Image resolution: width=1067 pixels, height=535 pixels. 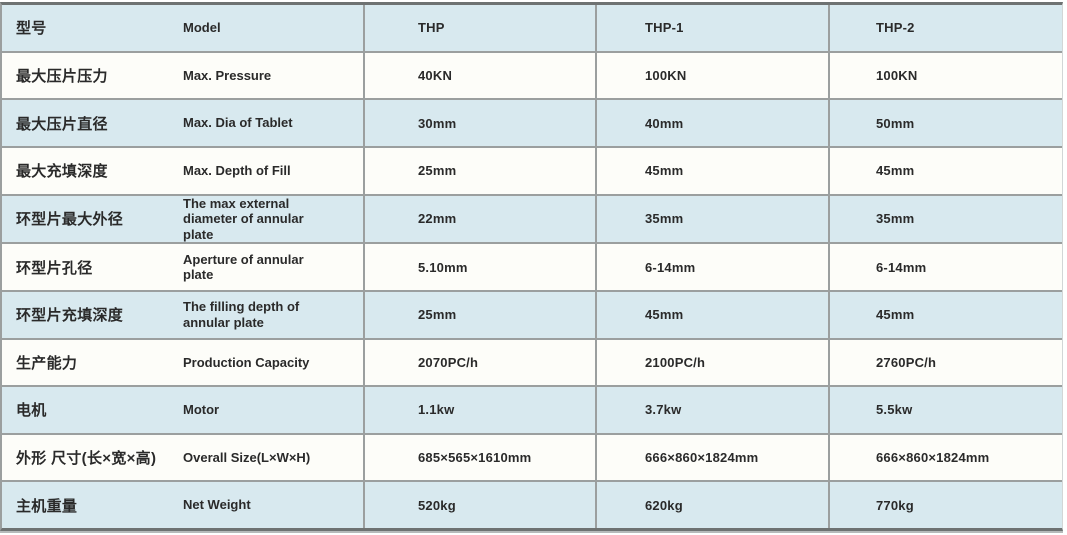 I want to click on value-thp: 685×565×1610mm, so click(x=475, y=458).